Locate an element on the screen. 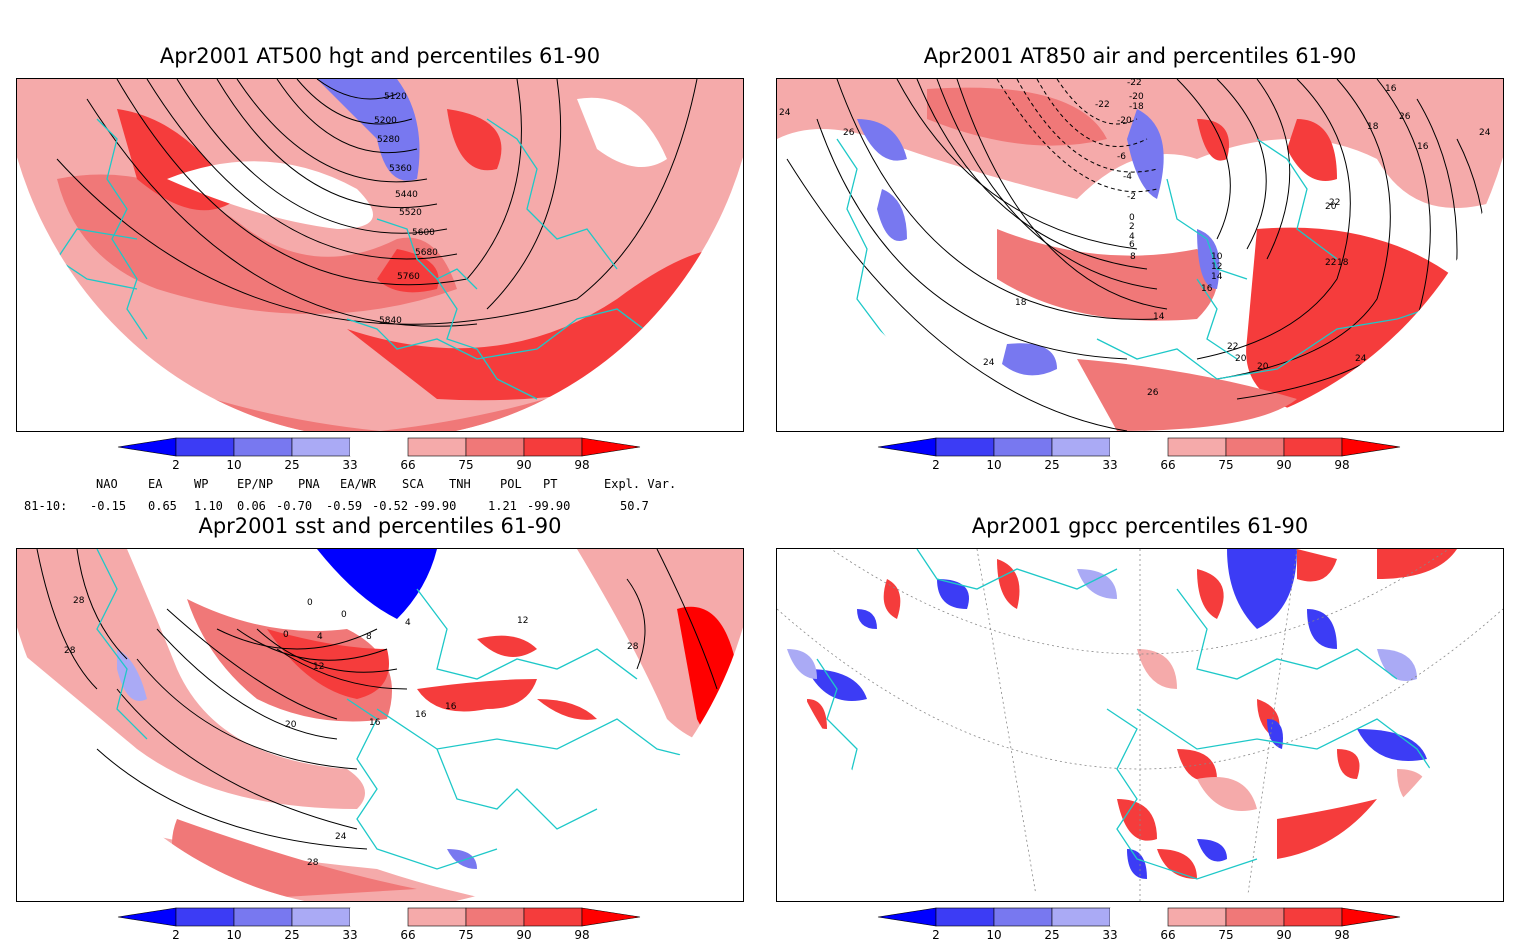 The height and width of the screenshot is (946, 1520). contour-label: 5600 is located at coordinates (423, 233).